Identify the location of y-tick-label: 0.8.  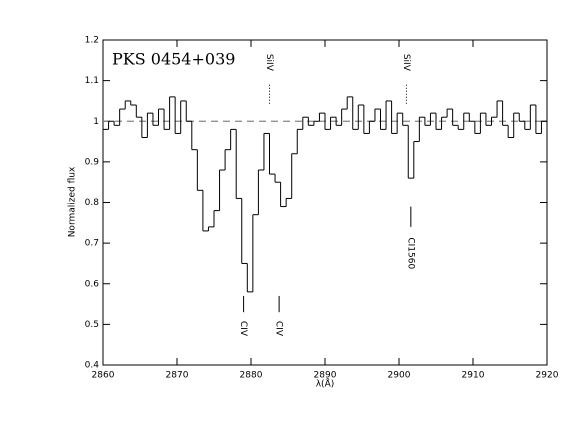
(92, 203).